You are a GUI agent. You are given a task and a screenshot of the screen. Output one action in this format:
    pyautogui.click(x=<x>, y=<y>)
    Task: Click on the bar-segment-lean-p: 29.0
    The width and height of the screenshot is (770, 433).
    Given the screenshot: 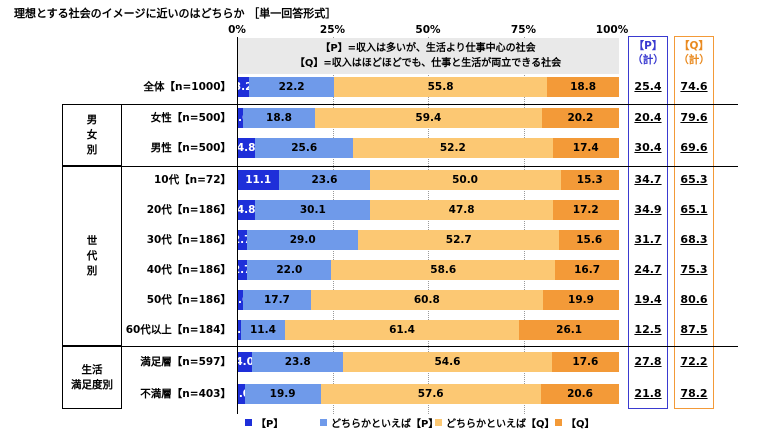 What is the action you would take?
    pyautogui.click(x=303, y=240)
    